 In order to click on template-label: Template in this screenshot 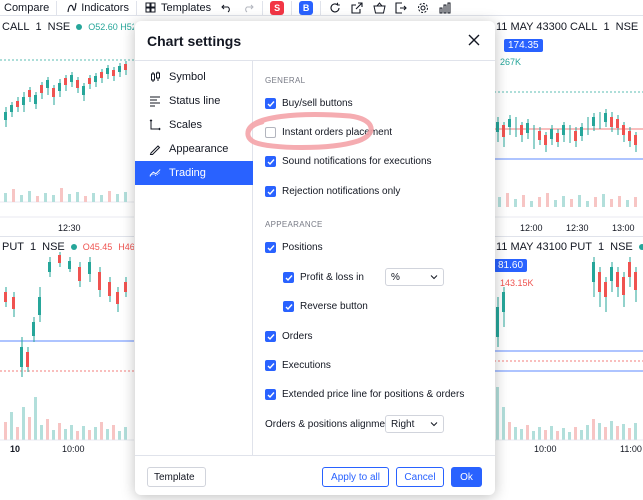, I will do `click(174, 477)`.